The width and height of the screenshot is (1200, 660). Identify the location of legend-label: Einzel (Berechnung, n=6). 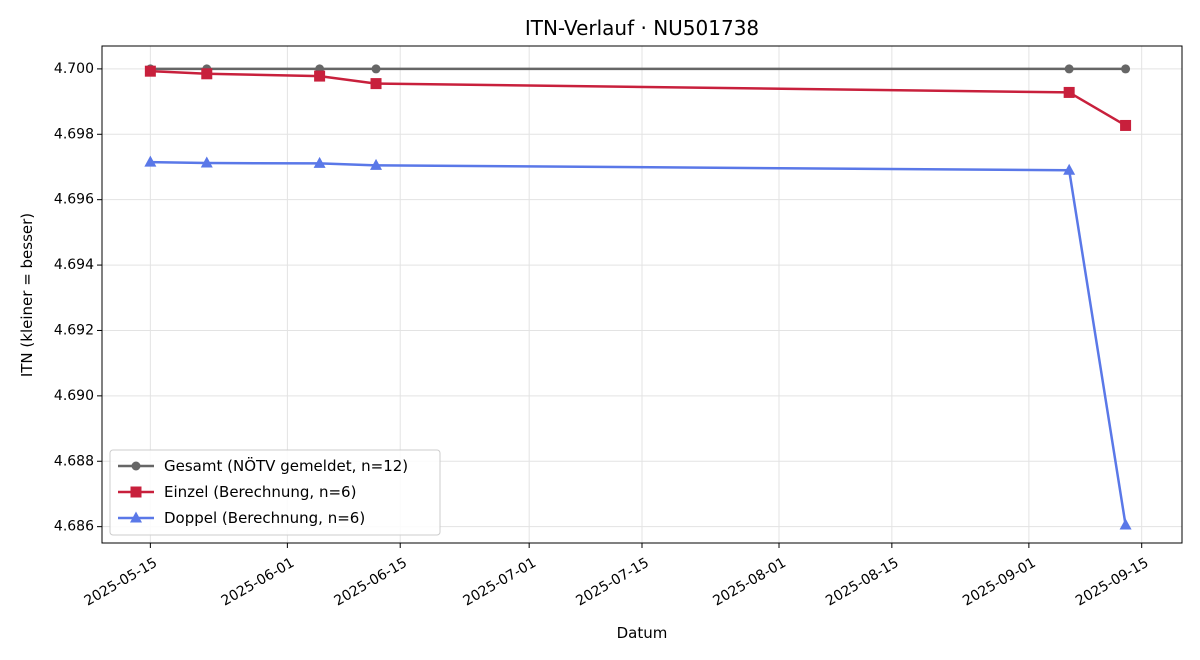
(260, 492).